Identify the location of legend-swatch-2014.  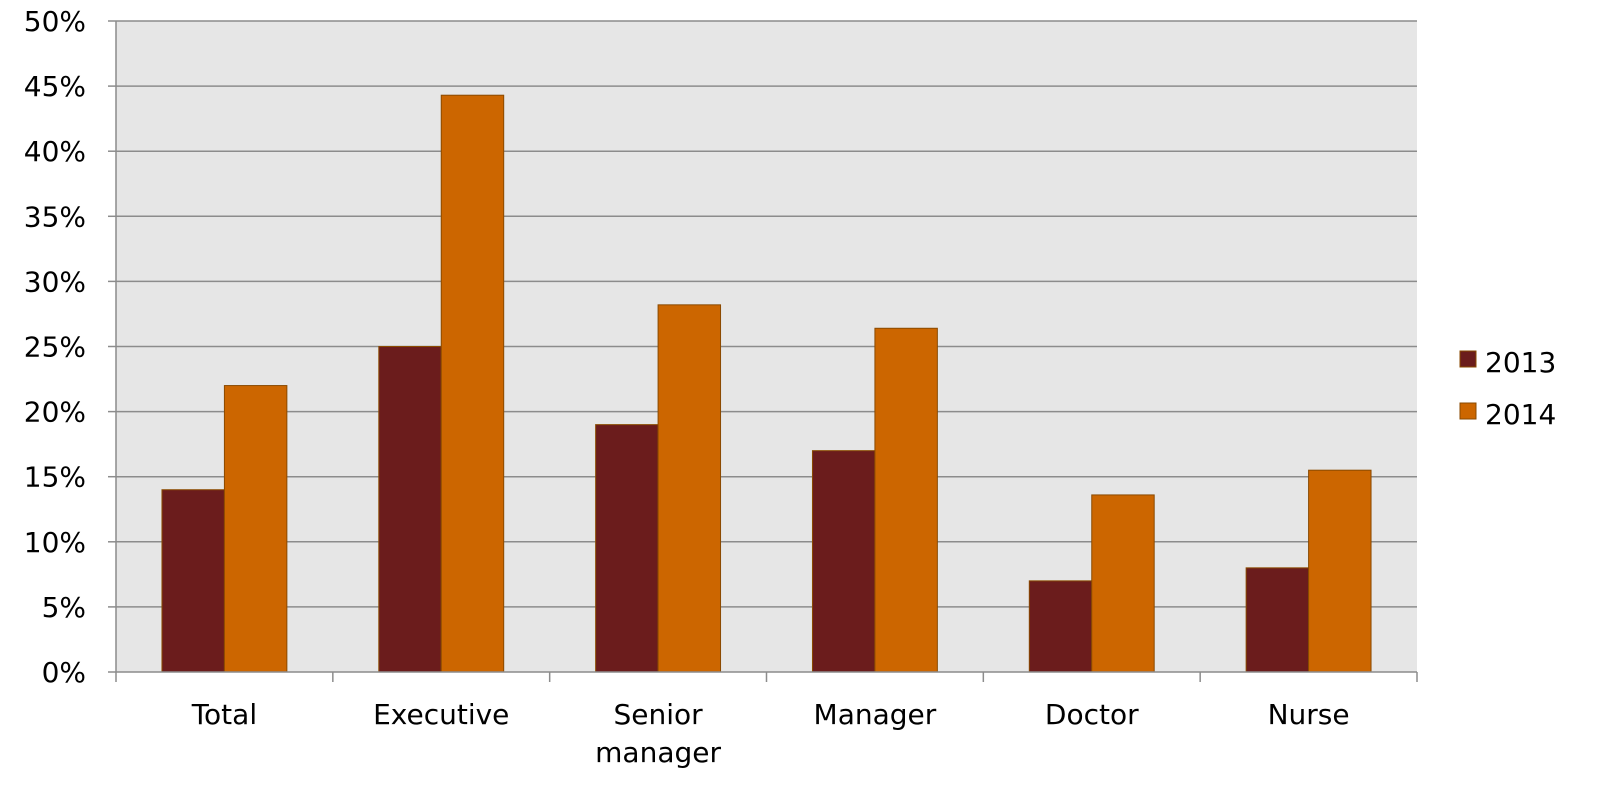
(1468, 411).